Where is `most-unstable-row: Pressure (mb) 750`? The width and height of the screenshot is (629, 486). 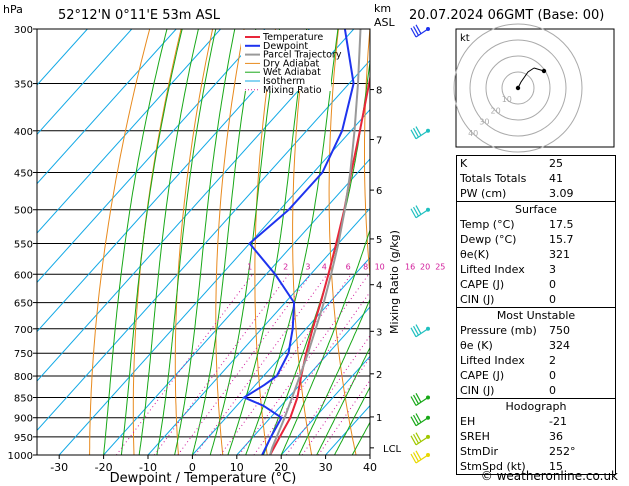 most-unstable-row: Pressure (mb) 750 is located at coordinates (536, 330).